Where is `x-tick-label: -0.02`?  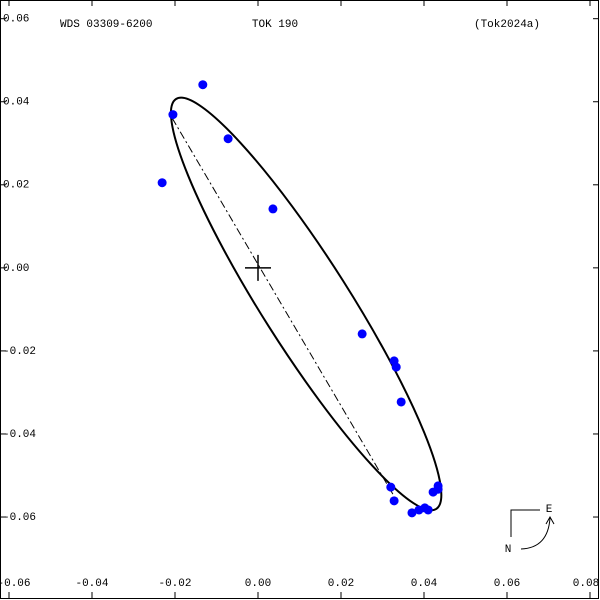 x-tick-label: -0.02 is located at coordinates (174, 584).